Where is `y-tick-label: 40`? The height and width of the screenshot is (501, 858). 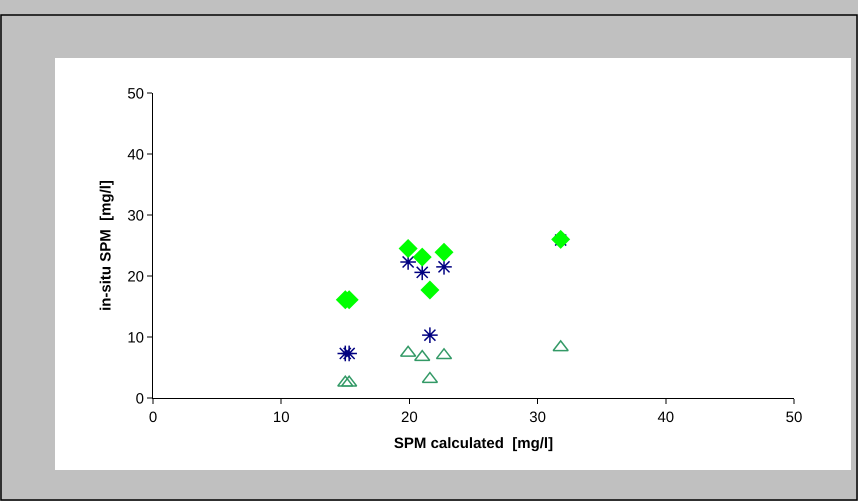 y-tick-label: 40 is located at coordinates (135, 155).